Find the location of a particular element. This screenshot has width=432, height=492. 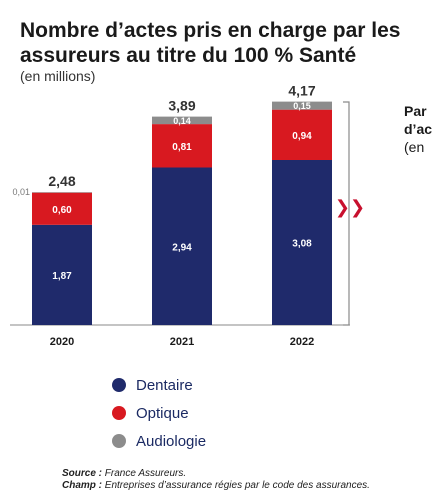

bar-optique-2021 is located at coordinates (182, 146).